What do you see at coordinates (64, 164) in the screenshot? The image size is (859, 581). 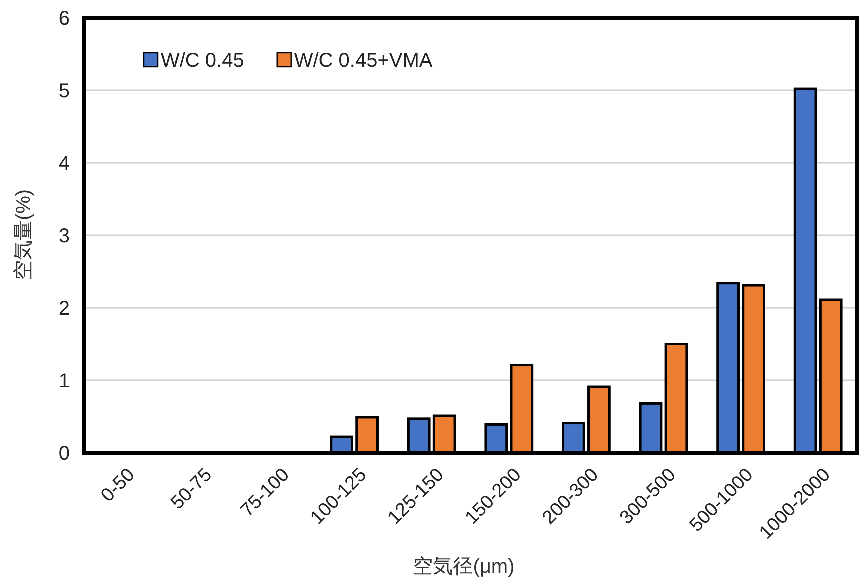 I see `y-tick-label: 4` at bounding box center [64, 164].